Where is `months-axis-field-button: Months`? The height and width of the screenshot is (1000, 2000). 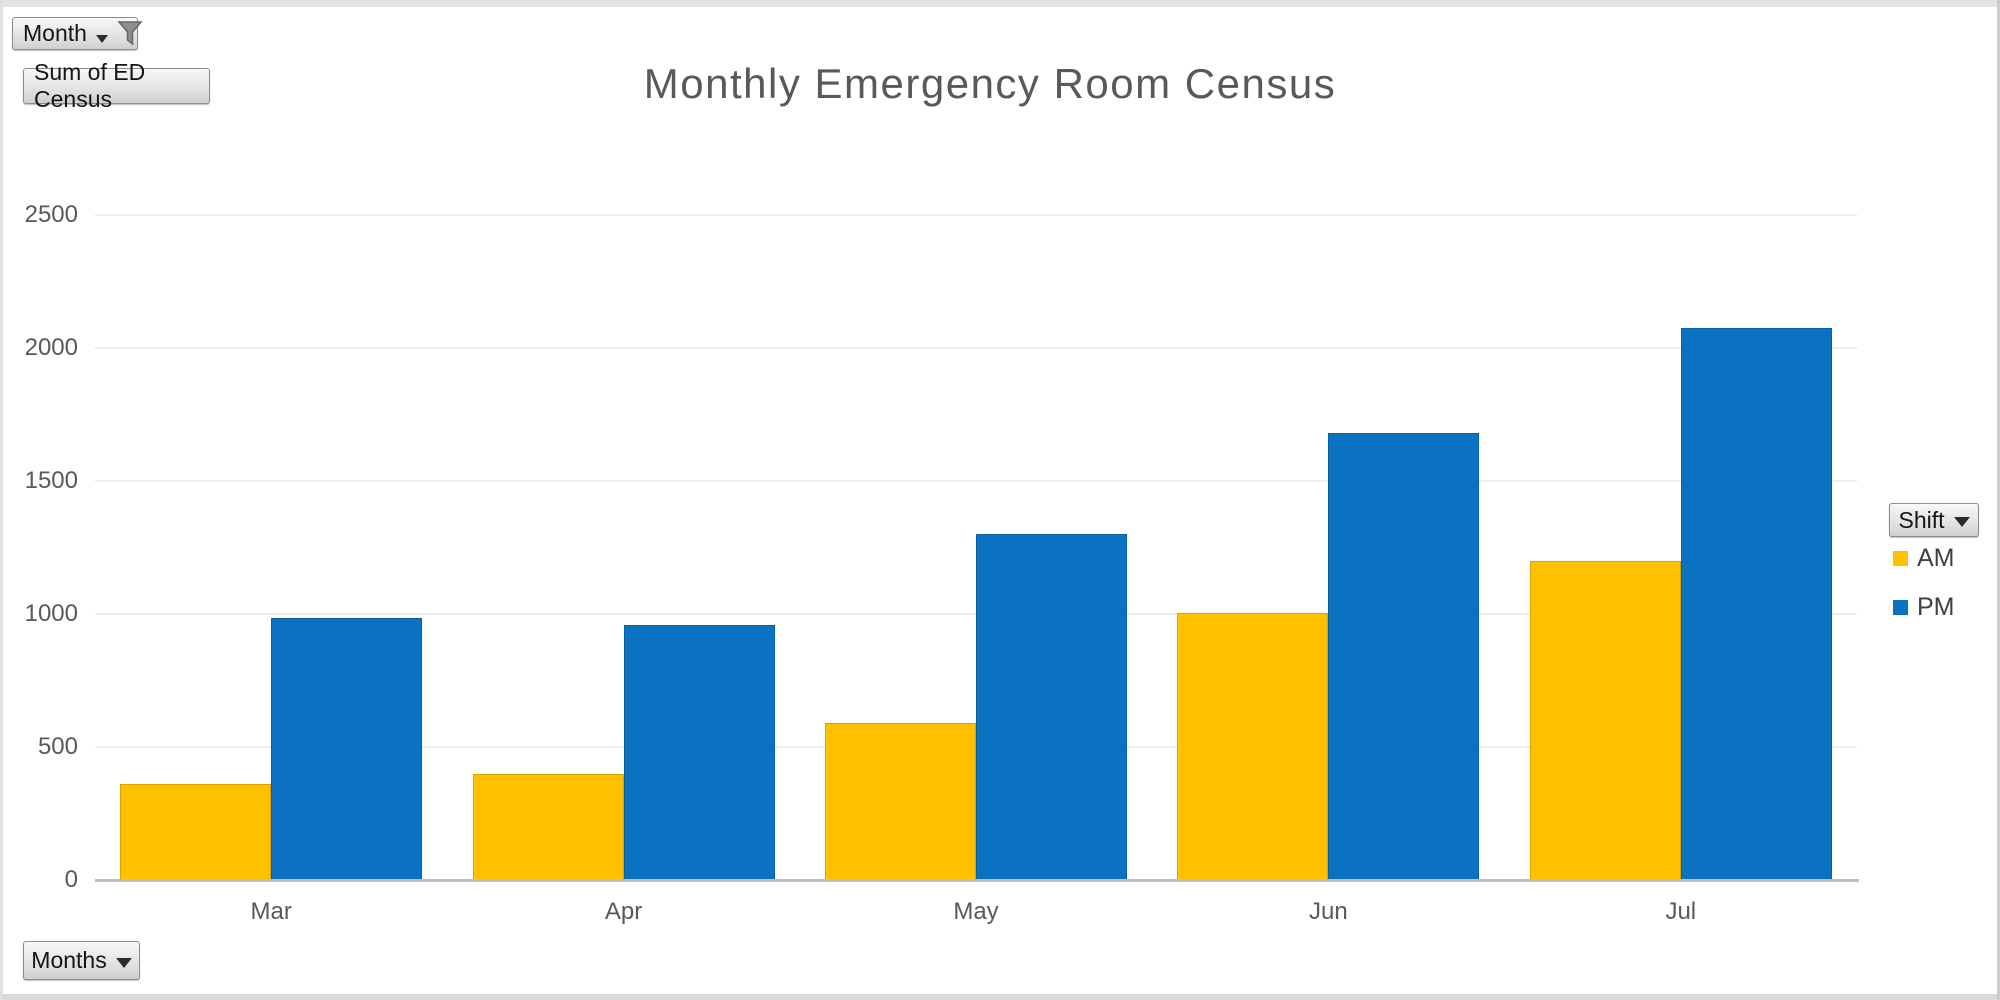 months-axis-field-button: Months is located at coordinates (81, 960).